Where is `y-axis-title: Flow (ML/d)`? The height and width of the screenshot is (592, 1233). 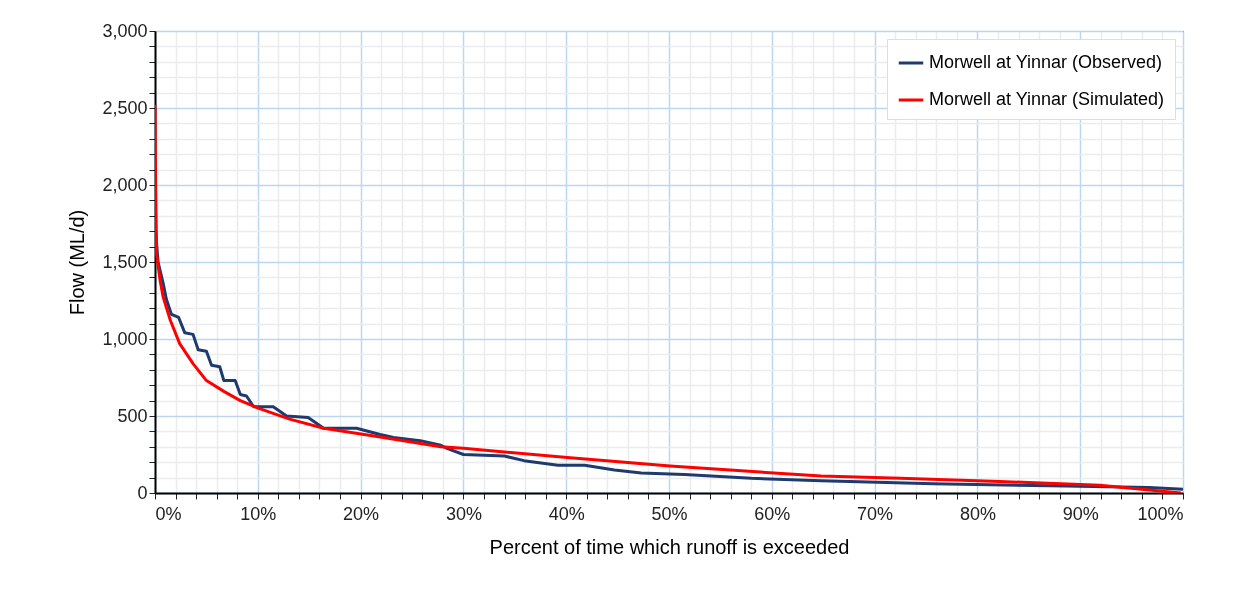
y-axis-title: Flow (ML/d) is located at coordinates (77, 262).